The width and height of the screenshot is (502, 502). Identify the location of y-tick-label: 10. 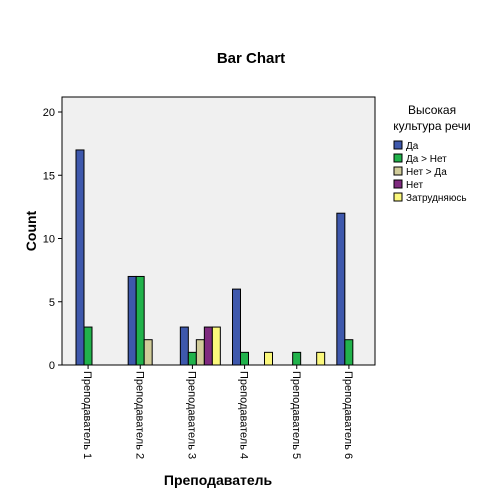
(49, 240).